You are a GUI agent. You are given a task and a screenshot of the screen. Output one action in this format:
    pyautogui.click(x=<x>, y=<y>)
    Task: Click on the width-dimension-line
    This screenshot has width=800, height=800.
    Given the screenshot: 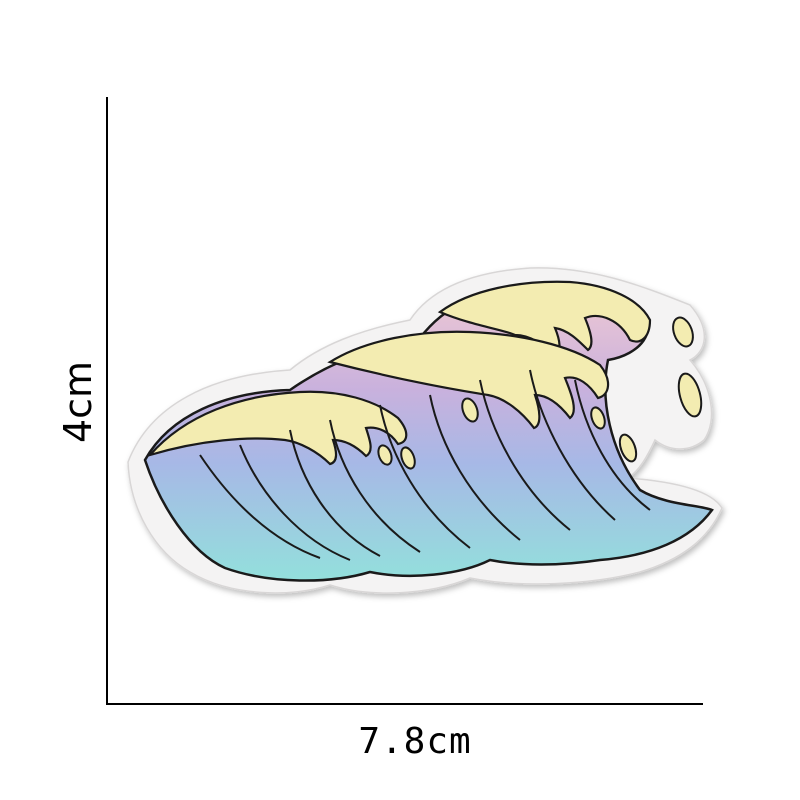 What is the action you would take?
    pyautogui.click(x=404, y=704)
    